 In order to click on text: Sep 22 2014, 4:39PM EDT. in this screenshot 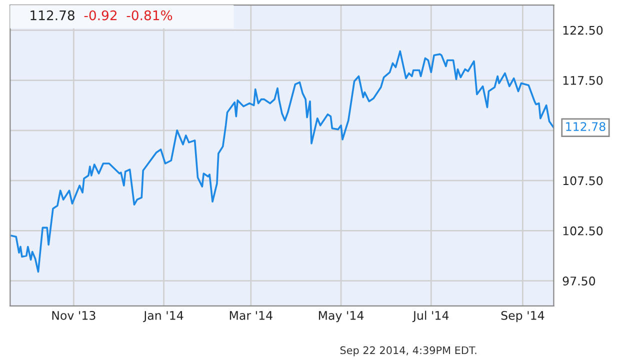, I will do `click(408, 351)`.